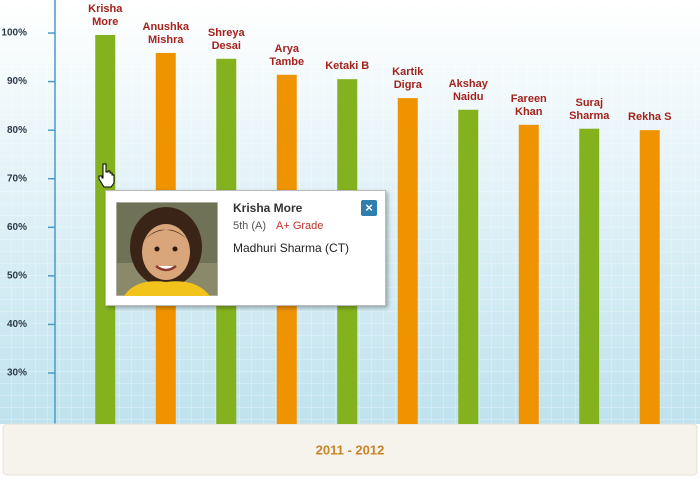  I want to click on y-tick-label: 30%, so click(17, 373).